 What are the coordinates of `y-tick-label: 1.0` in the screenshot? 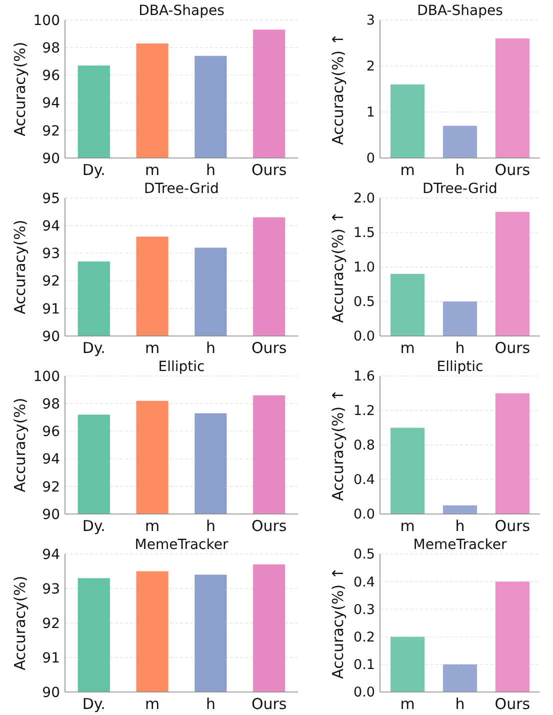 It's located at (364, 268).